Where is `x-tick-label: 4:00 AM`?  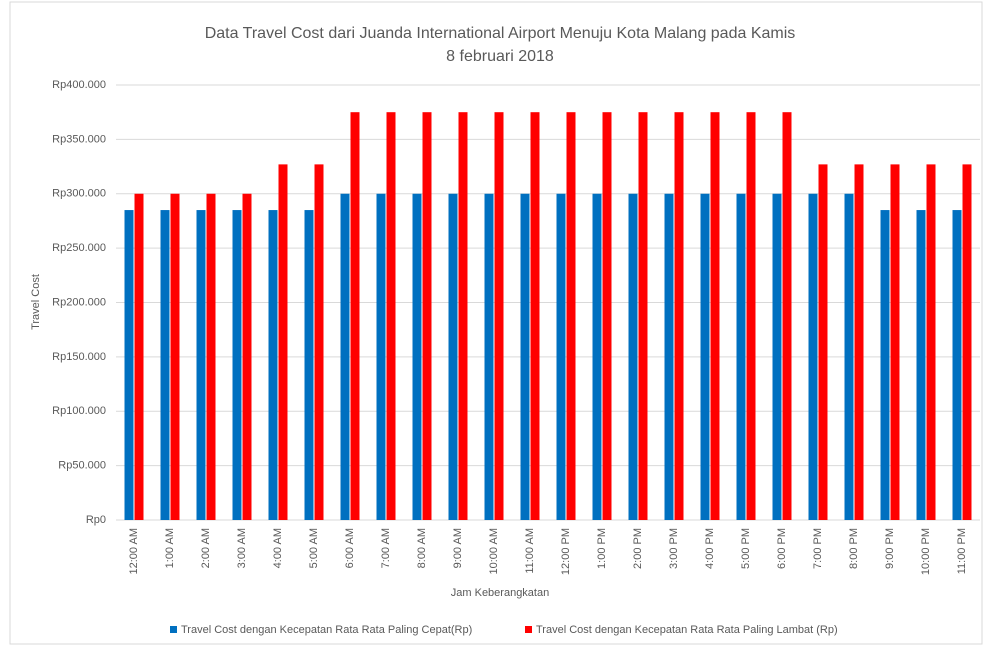 x-tick-label: 4:00 AM is located at coordinates (278, 548).